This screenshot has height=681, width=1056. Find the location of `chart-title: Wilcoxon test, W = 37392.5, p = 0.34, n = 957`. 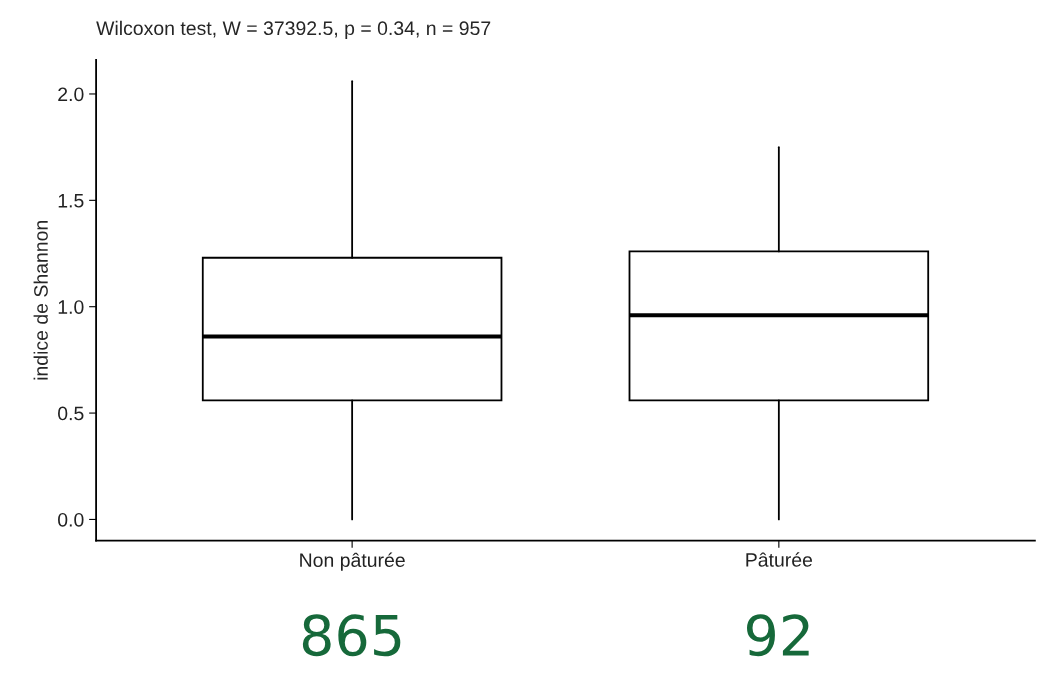

chart-title: Wilcoxon test, W = 37392.5, p = 0.34, n = 957 is located at coordinates (293, 29).